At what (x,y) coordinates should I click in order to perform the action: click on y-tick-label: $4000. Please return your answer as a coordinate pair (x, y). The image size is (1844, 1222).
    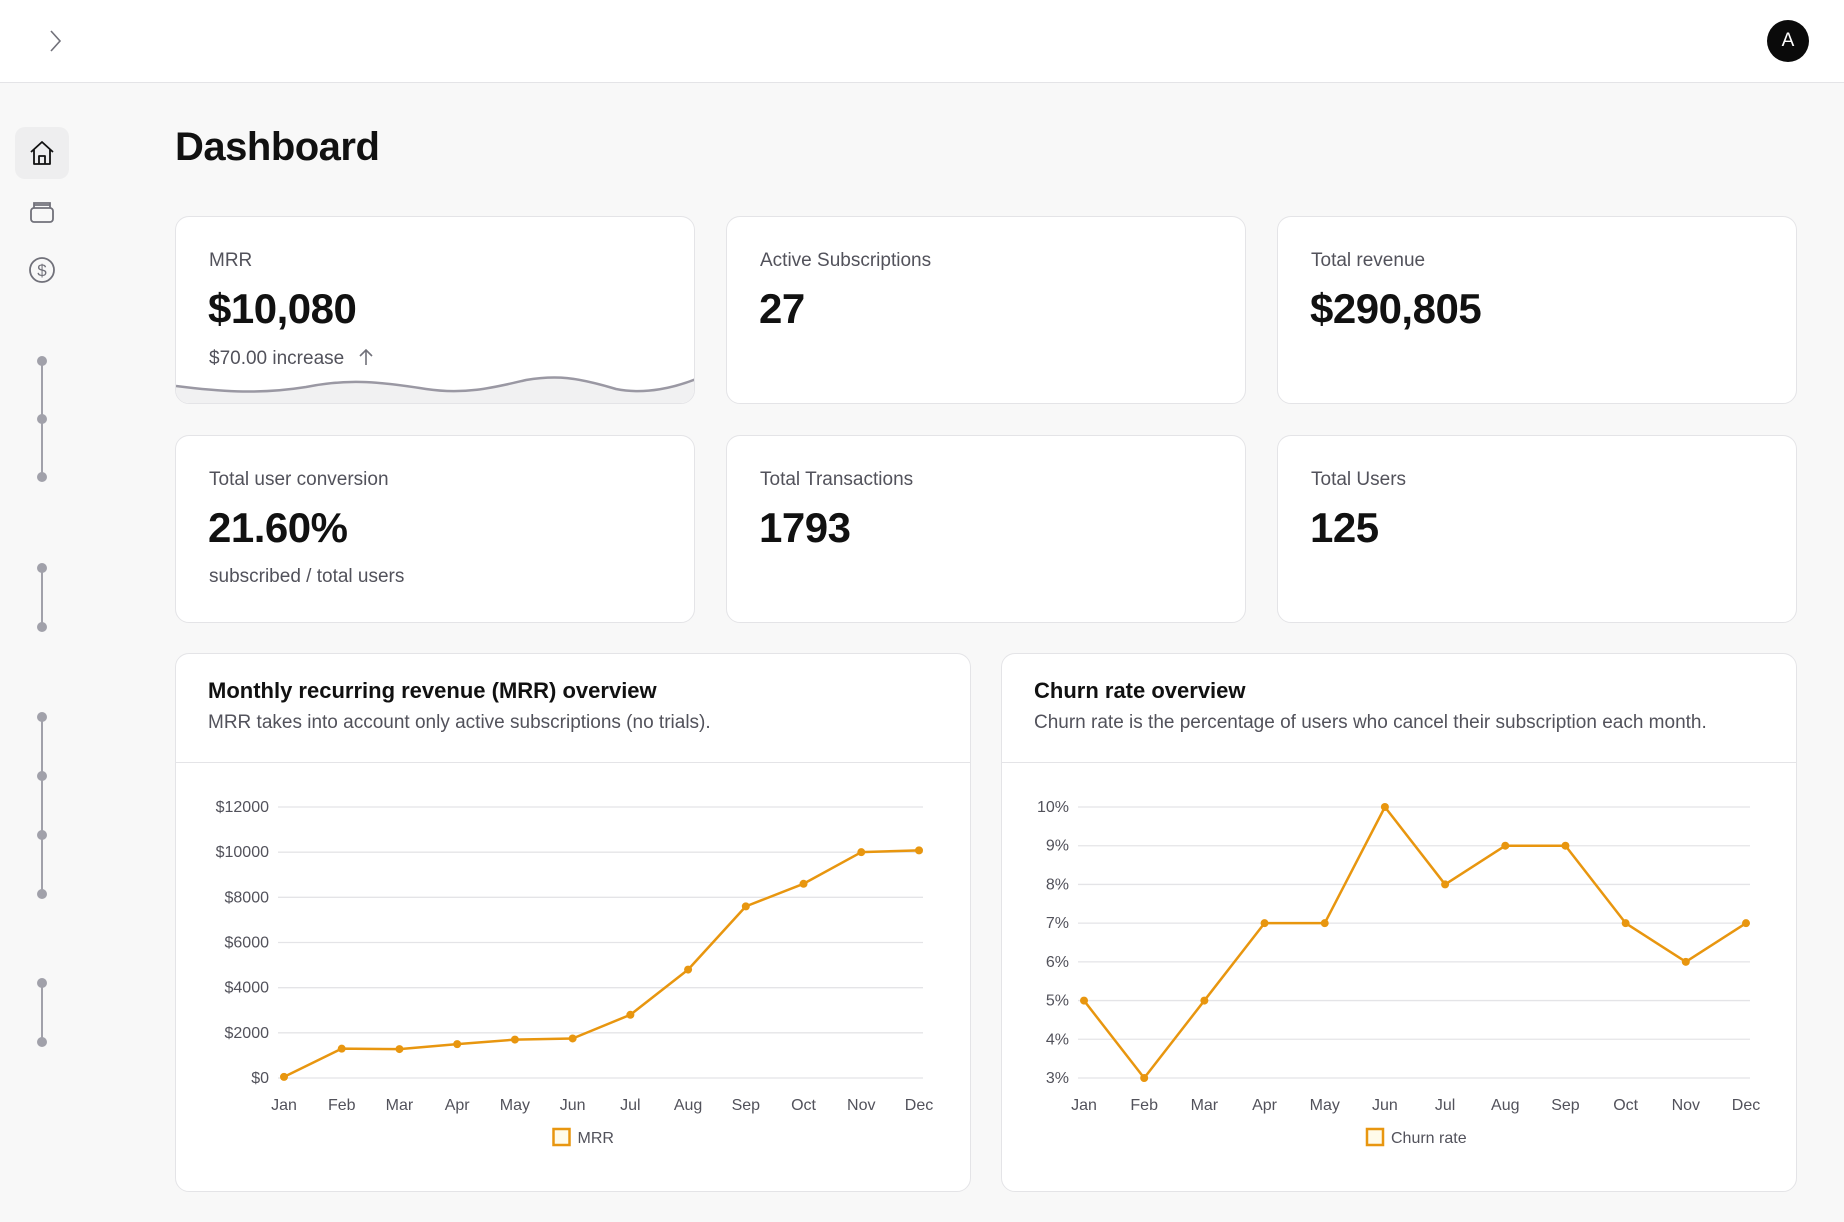
    Looking at the image, I should click on (247, 988).